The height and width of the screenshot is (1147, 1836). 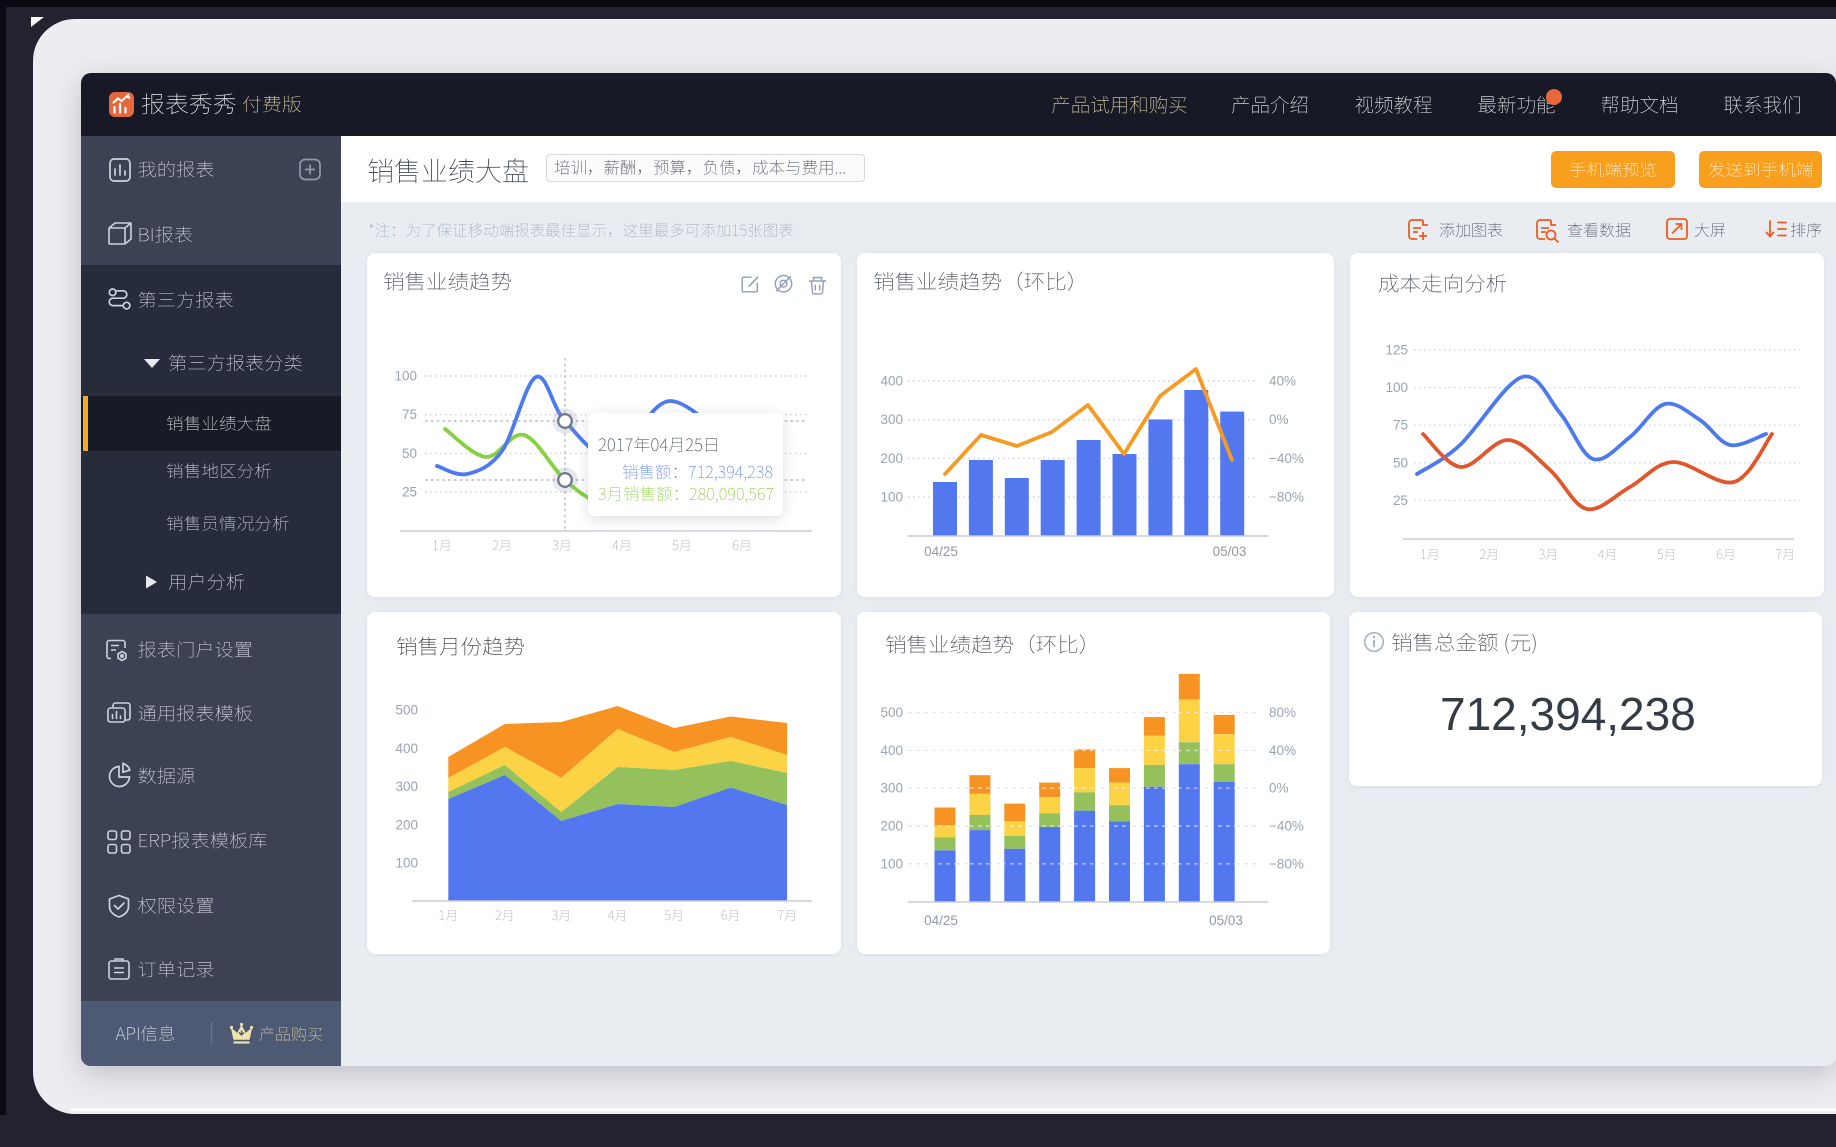 I want to click on svg-text: 125, so click(x=1396, y=350).